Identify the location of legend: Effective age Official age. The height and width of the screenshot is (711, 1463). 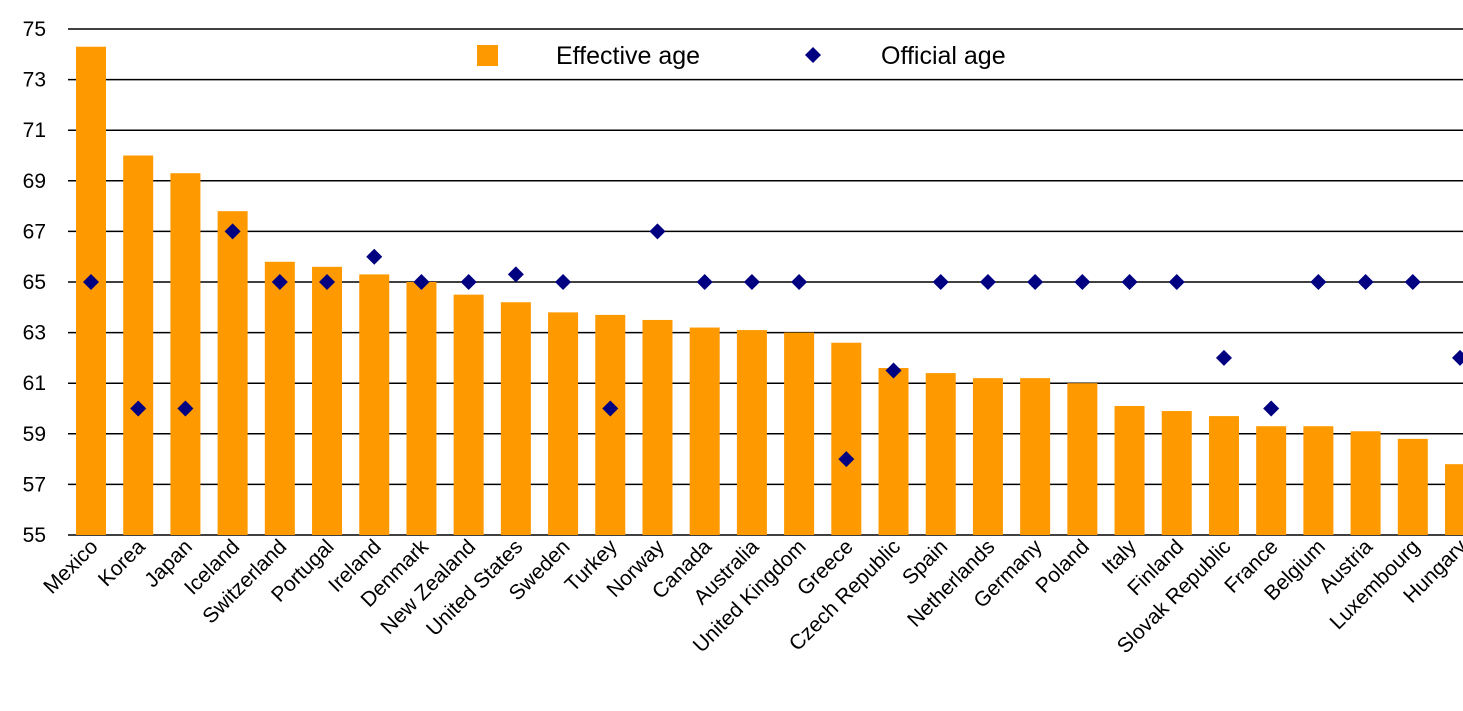
(741, 56).